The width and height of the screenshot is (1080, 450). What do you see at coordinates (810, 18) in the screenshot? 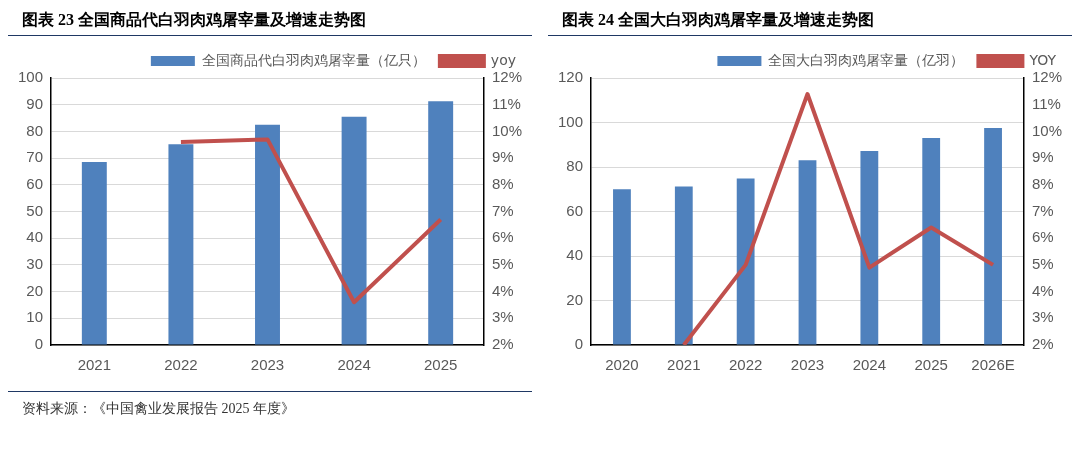
I see `chart-title: 图表 24 全国大白羽肉鸡屠宰量及增速走势图` at bounding box center [810, 18].